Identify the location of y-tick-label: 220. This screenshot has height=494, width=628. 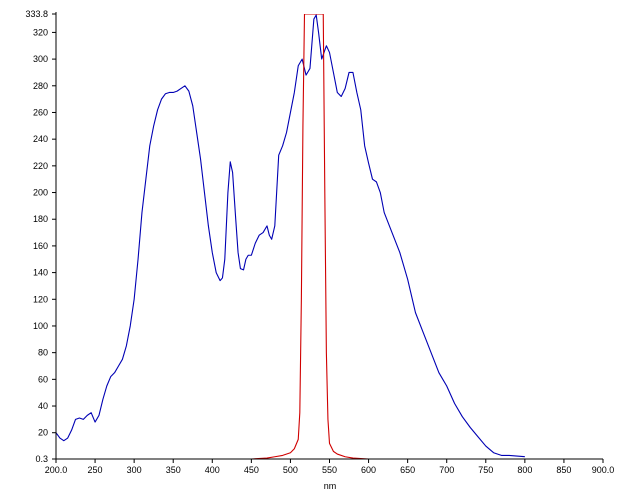
(40, 166).